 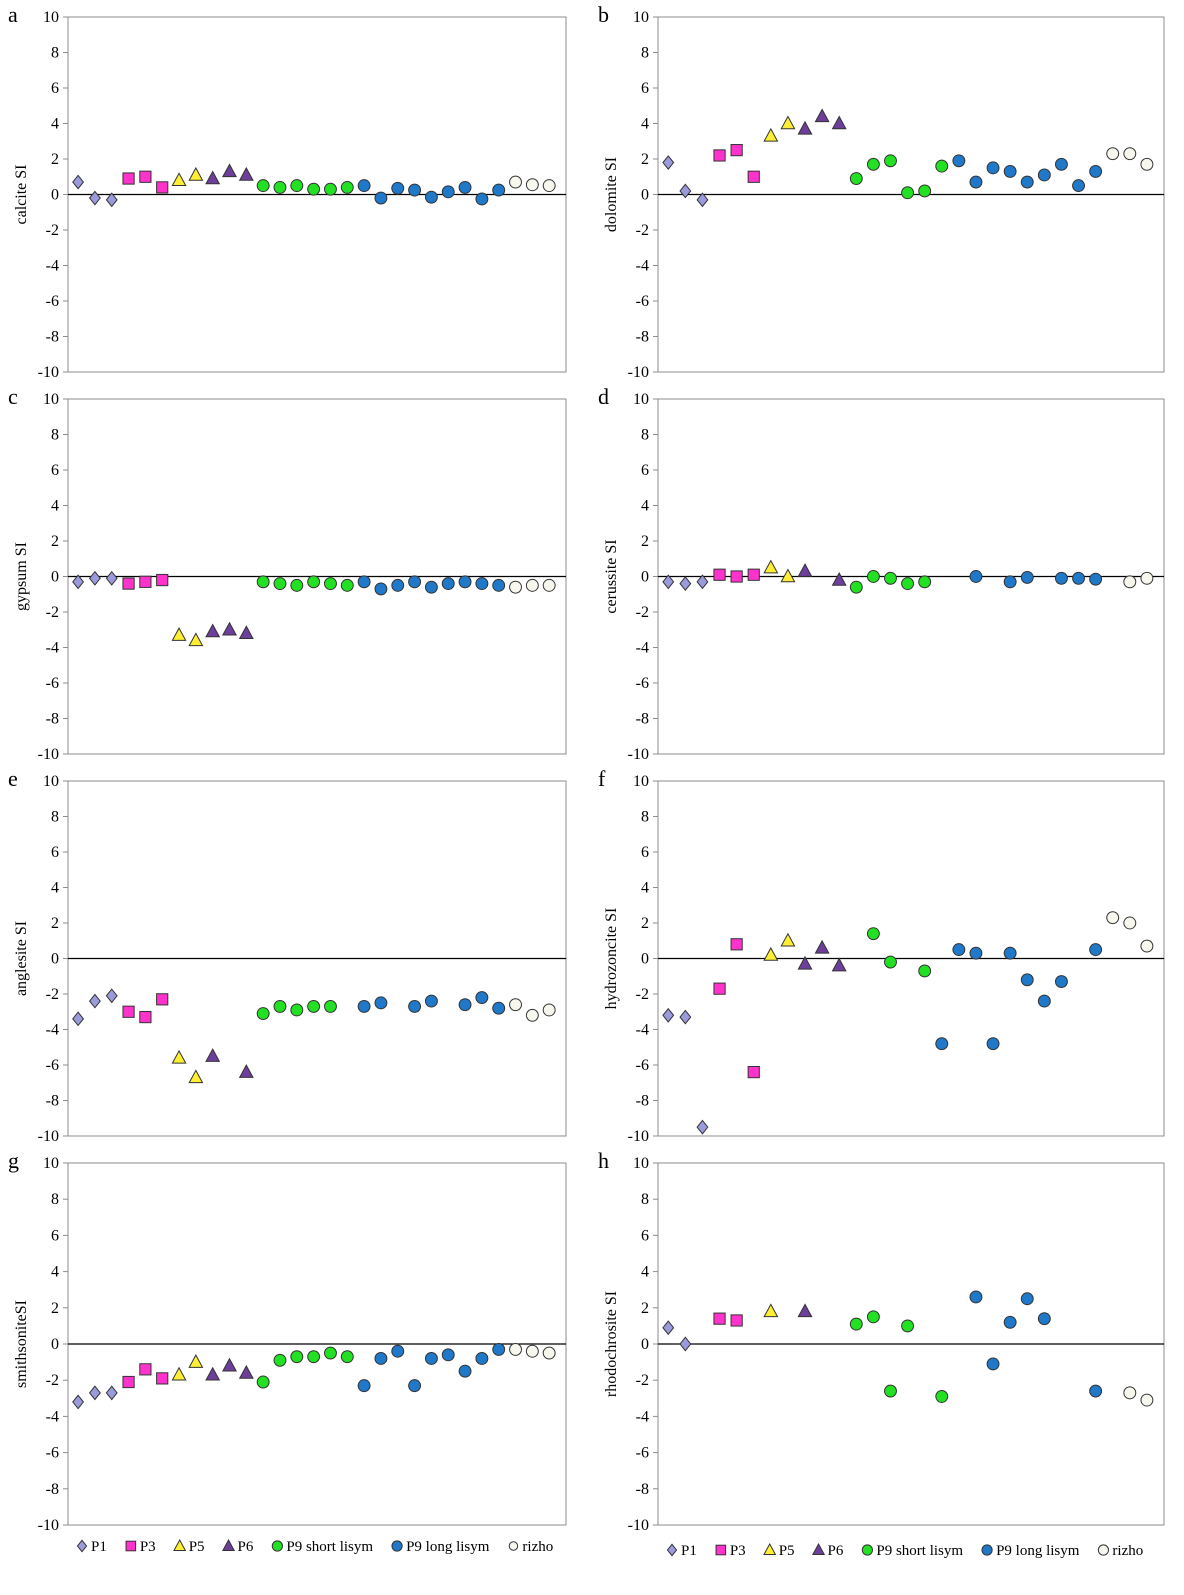 I want to click on legend-item: P9 long lisym, so click(x=1030, y=1551).